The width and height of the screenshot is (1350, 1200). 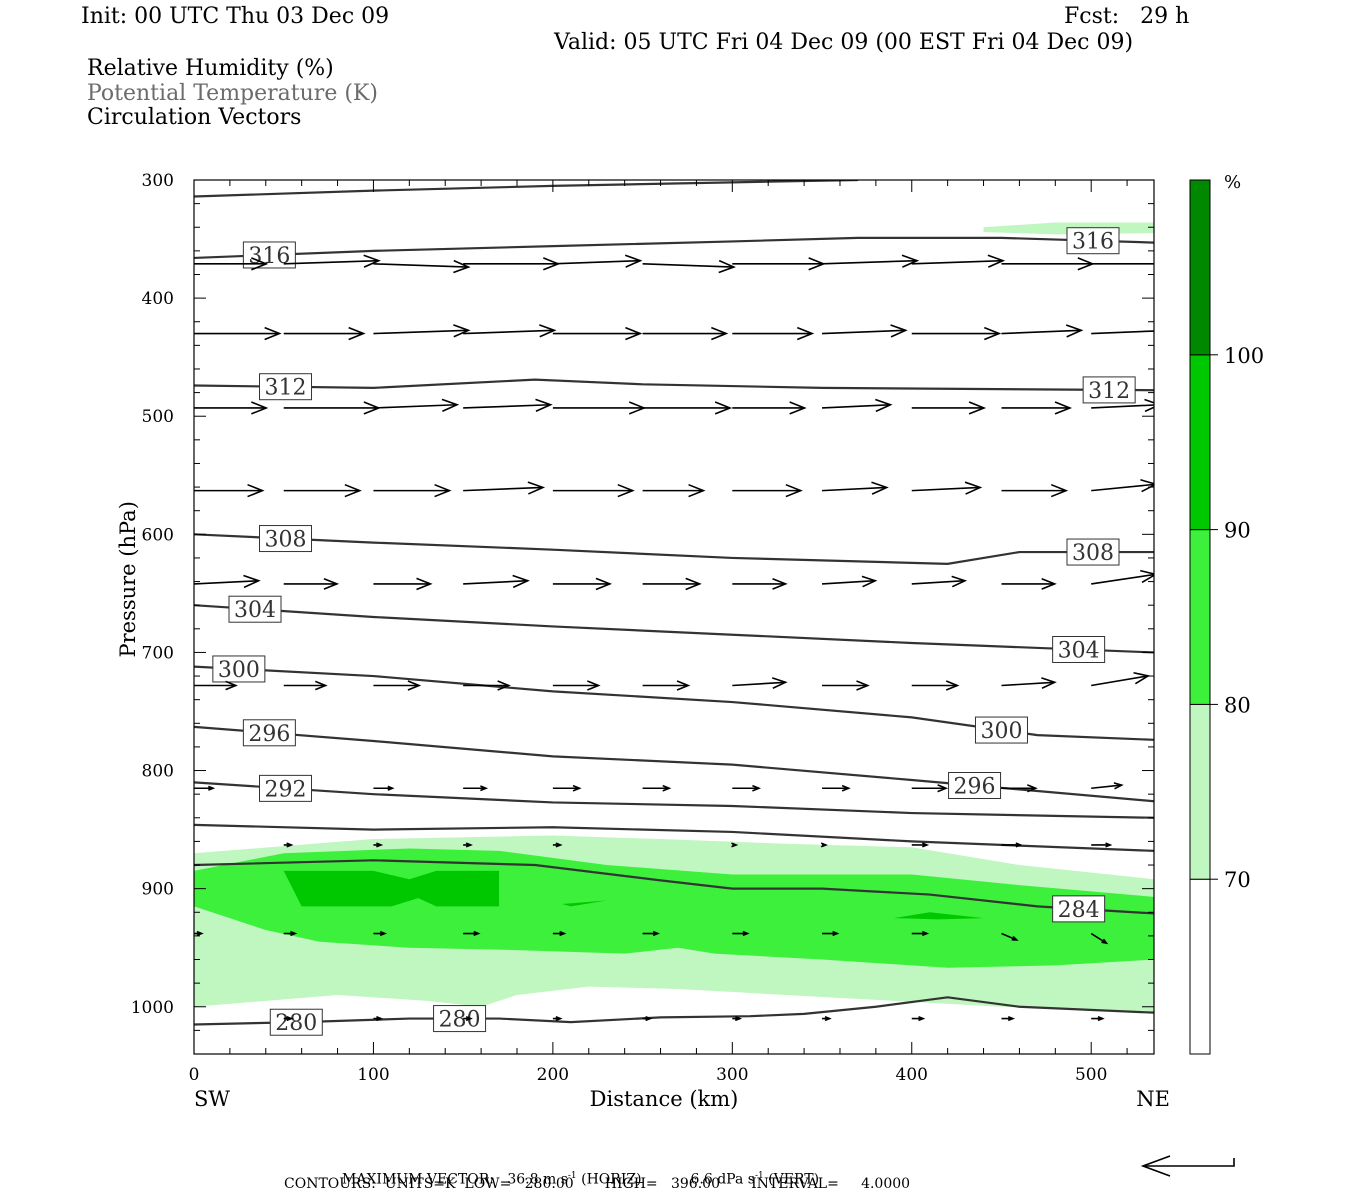 I want to click on colorbar: 70 80 90 100%, so click(x=1226, y=613).